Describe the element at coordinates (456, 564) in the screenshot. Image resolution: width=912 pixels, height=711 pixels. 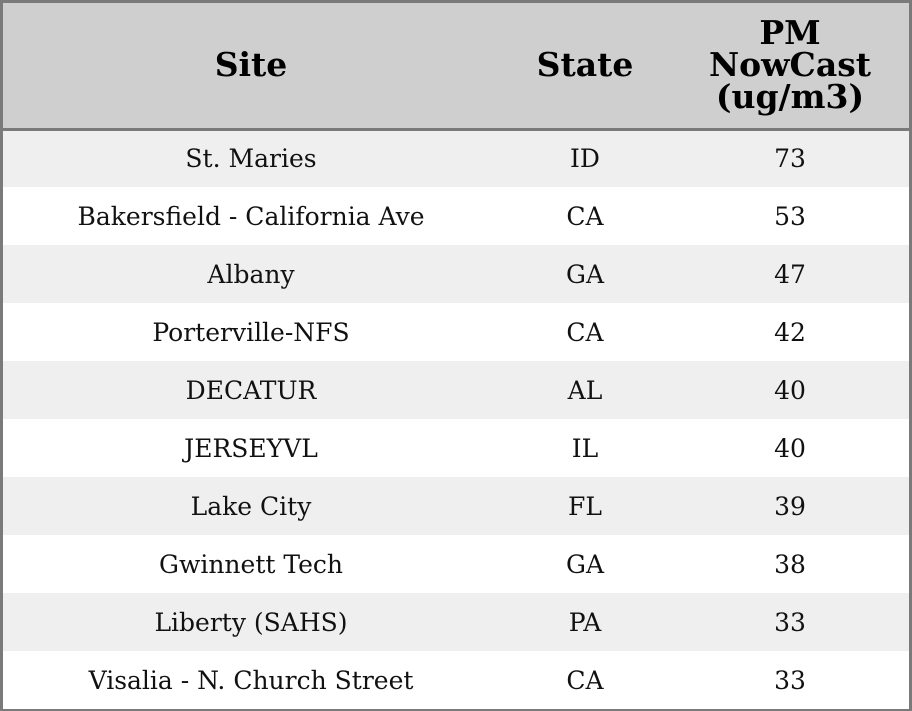
I see `table-row: Gwinnett Tech GA 38` at that location.